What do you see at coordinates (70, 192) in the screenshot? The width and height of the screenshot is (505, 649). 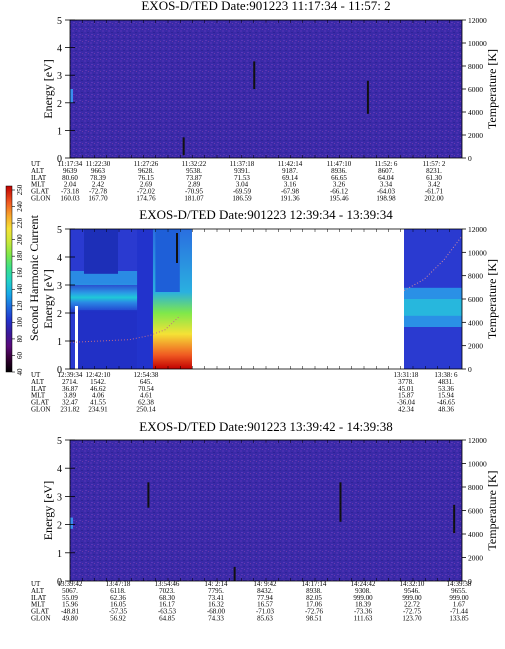 I see `orbit-cell: -73.18` at bounding box center [70, 192].